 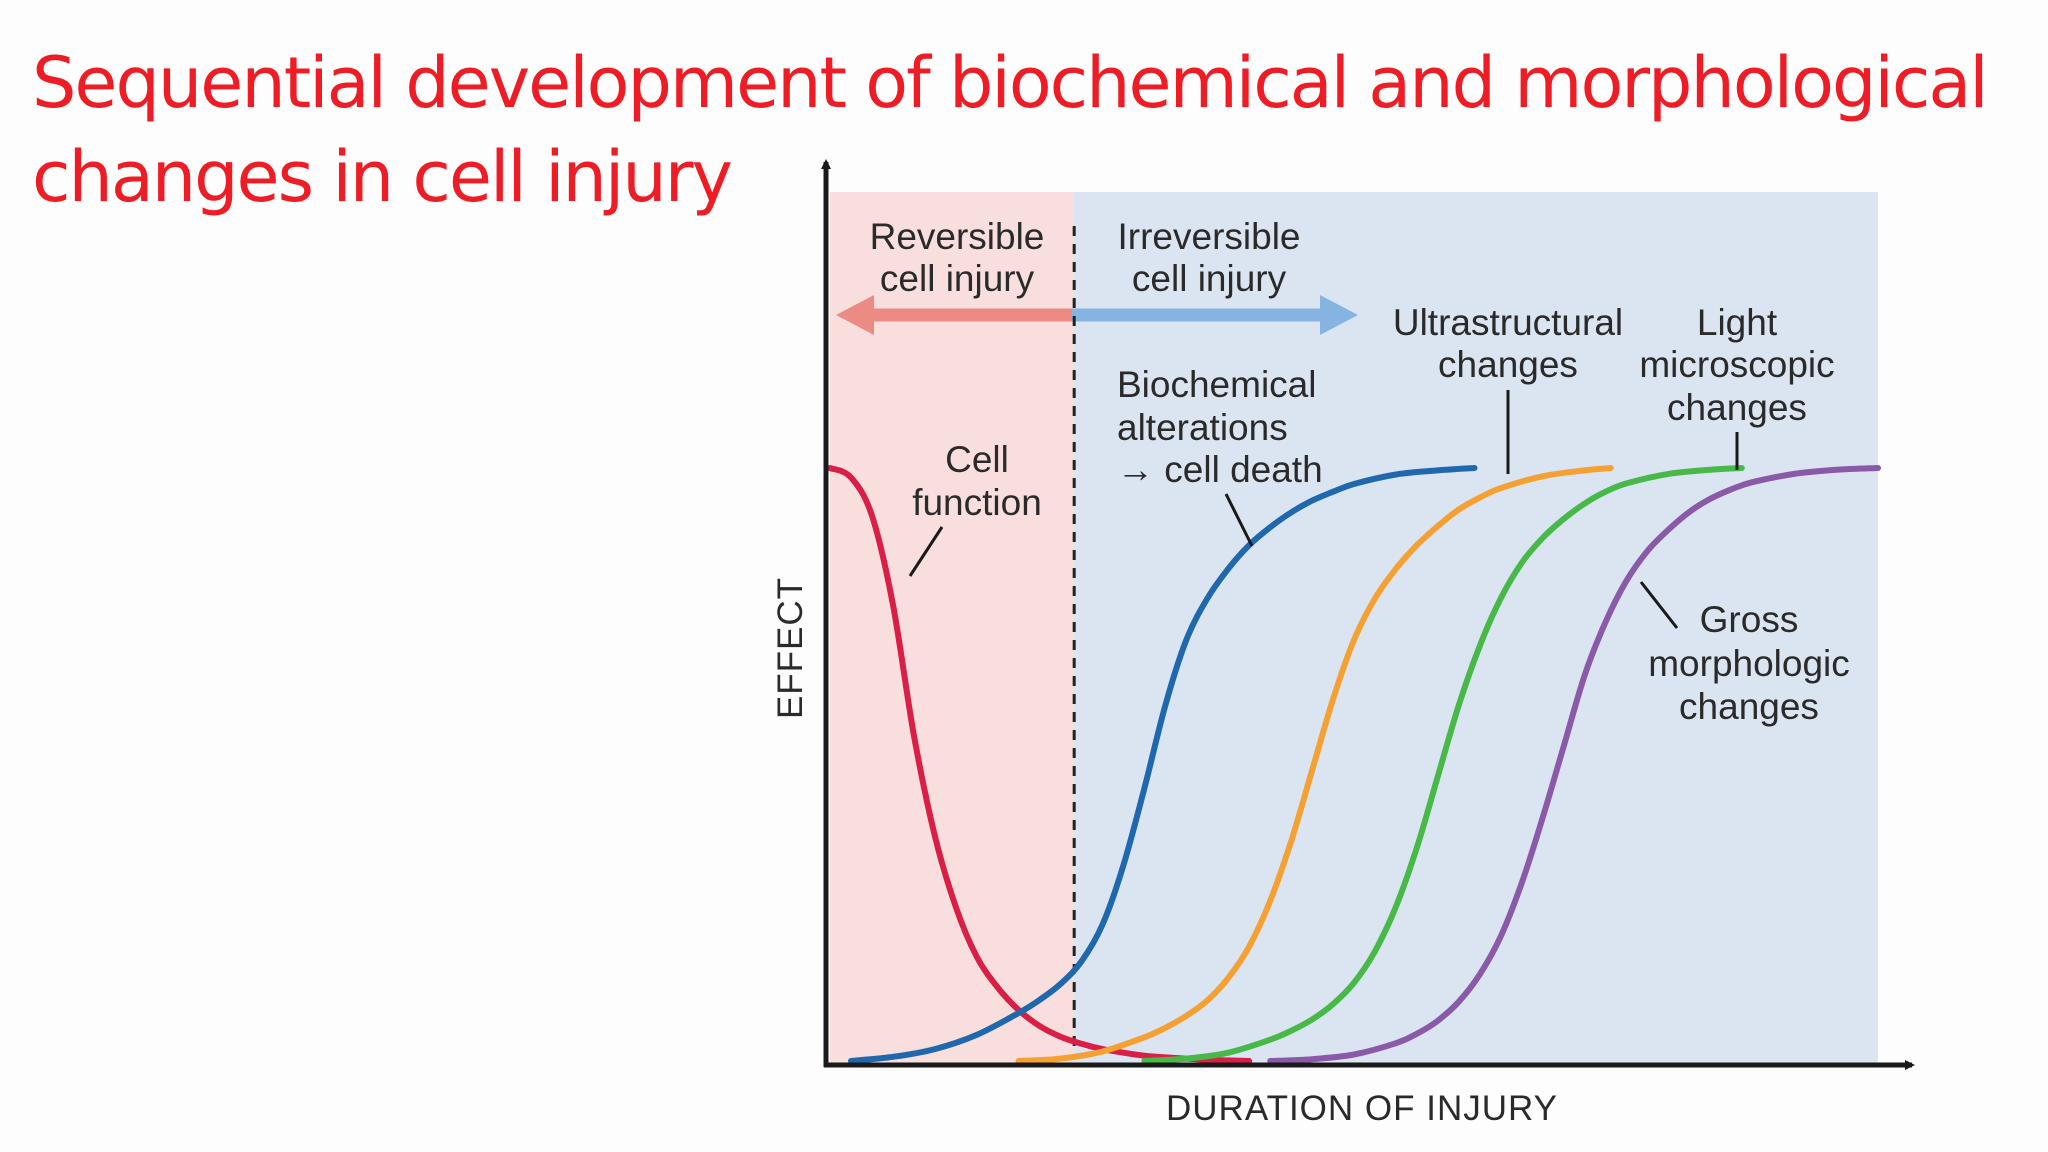 I want to click on cell-function-label-line-2: function, so click(x=977, y=502).